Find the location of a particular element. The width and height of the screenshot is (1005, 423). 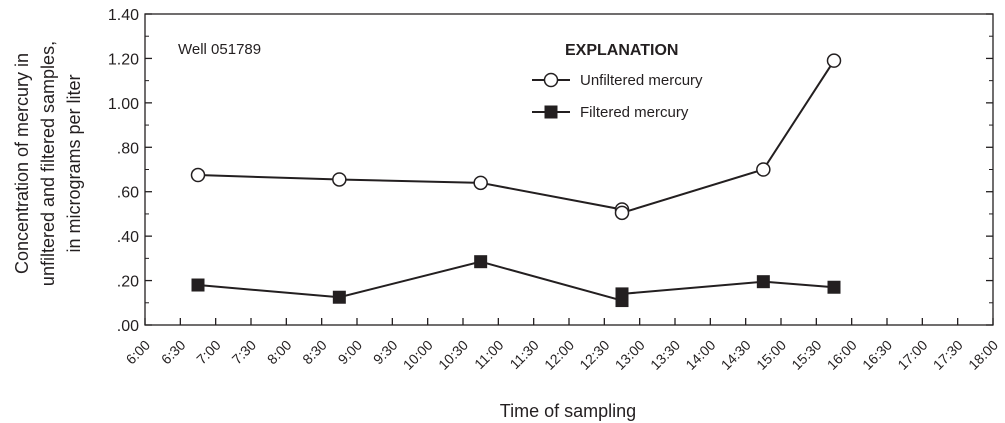

x-tick-label: 8:00 is located at coordinates (279, 352).